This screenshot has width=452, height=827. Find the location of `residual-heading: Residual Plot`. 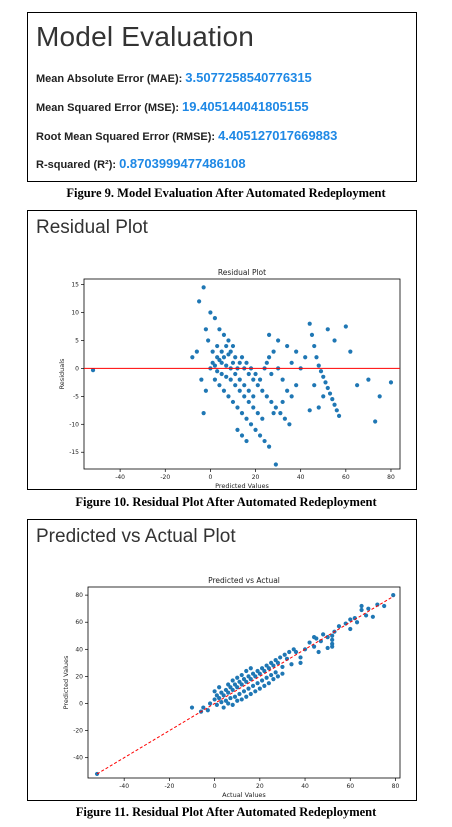

residual-heading: Residual Plot is located at coordinates (92, 227).